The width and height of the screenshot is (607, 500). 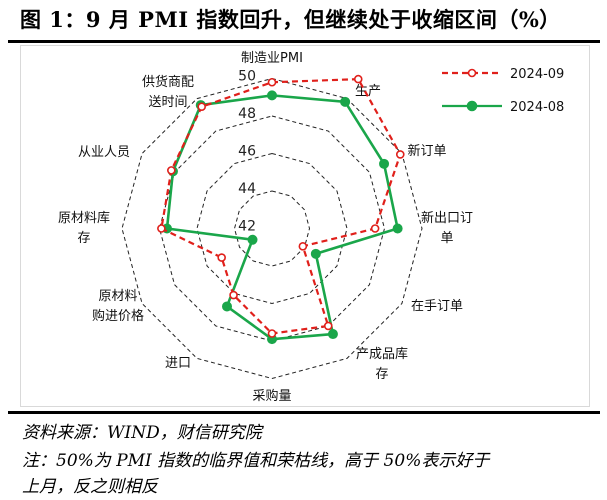 What do you see at coordinates (104, 152) in the screenshot?
I see `category-label: 从业人员` at bounding box center [104, 152].